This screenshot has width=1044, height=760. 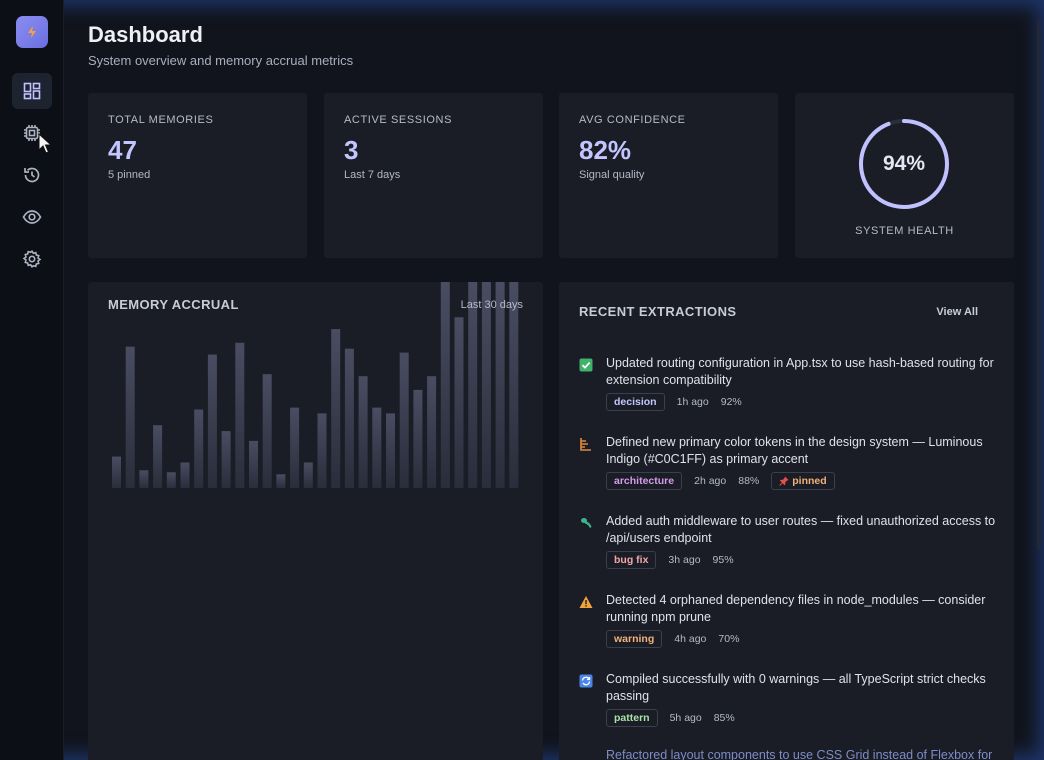 I want to click on category-tag: pattern, so click(x=632, y=718).